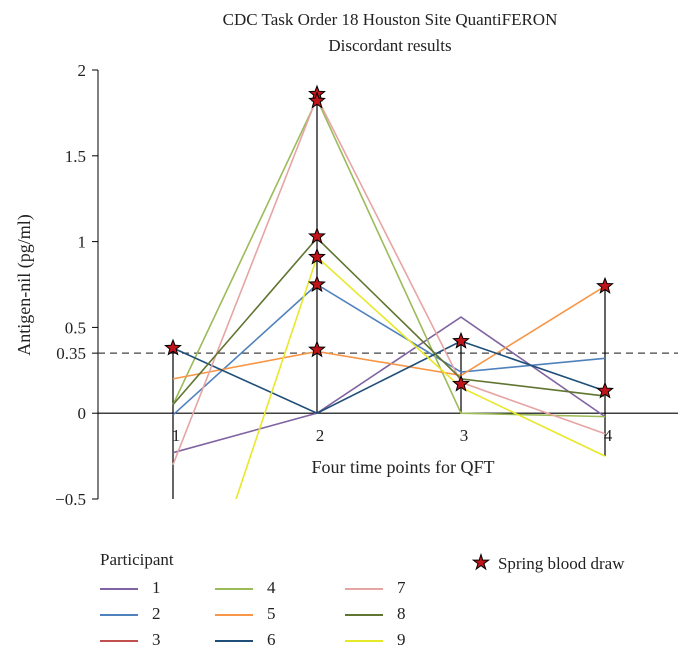  I want to click on y-tick-label: 1, so click(82, 242).